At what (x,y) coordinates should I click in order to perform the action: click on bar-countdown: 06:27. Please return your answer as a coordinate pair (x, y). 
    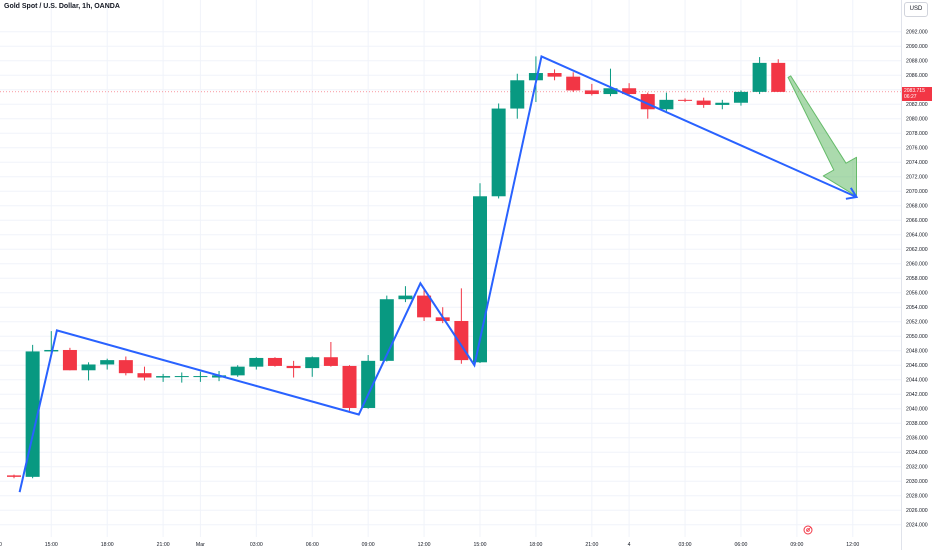
    Looking at the image, I should click on (910, 96).